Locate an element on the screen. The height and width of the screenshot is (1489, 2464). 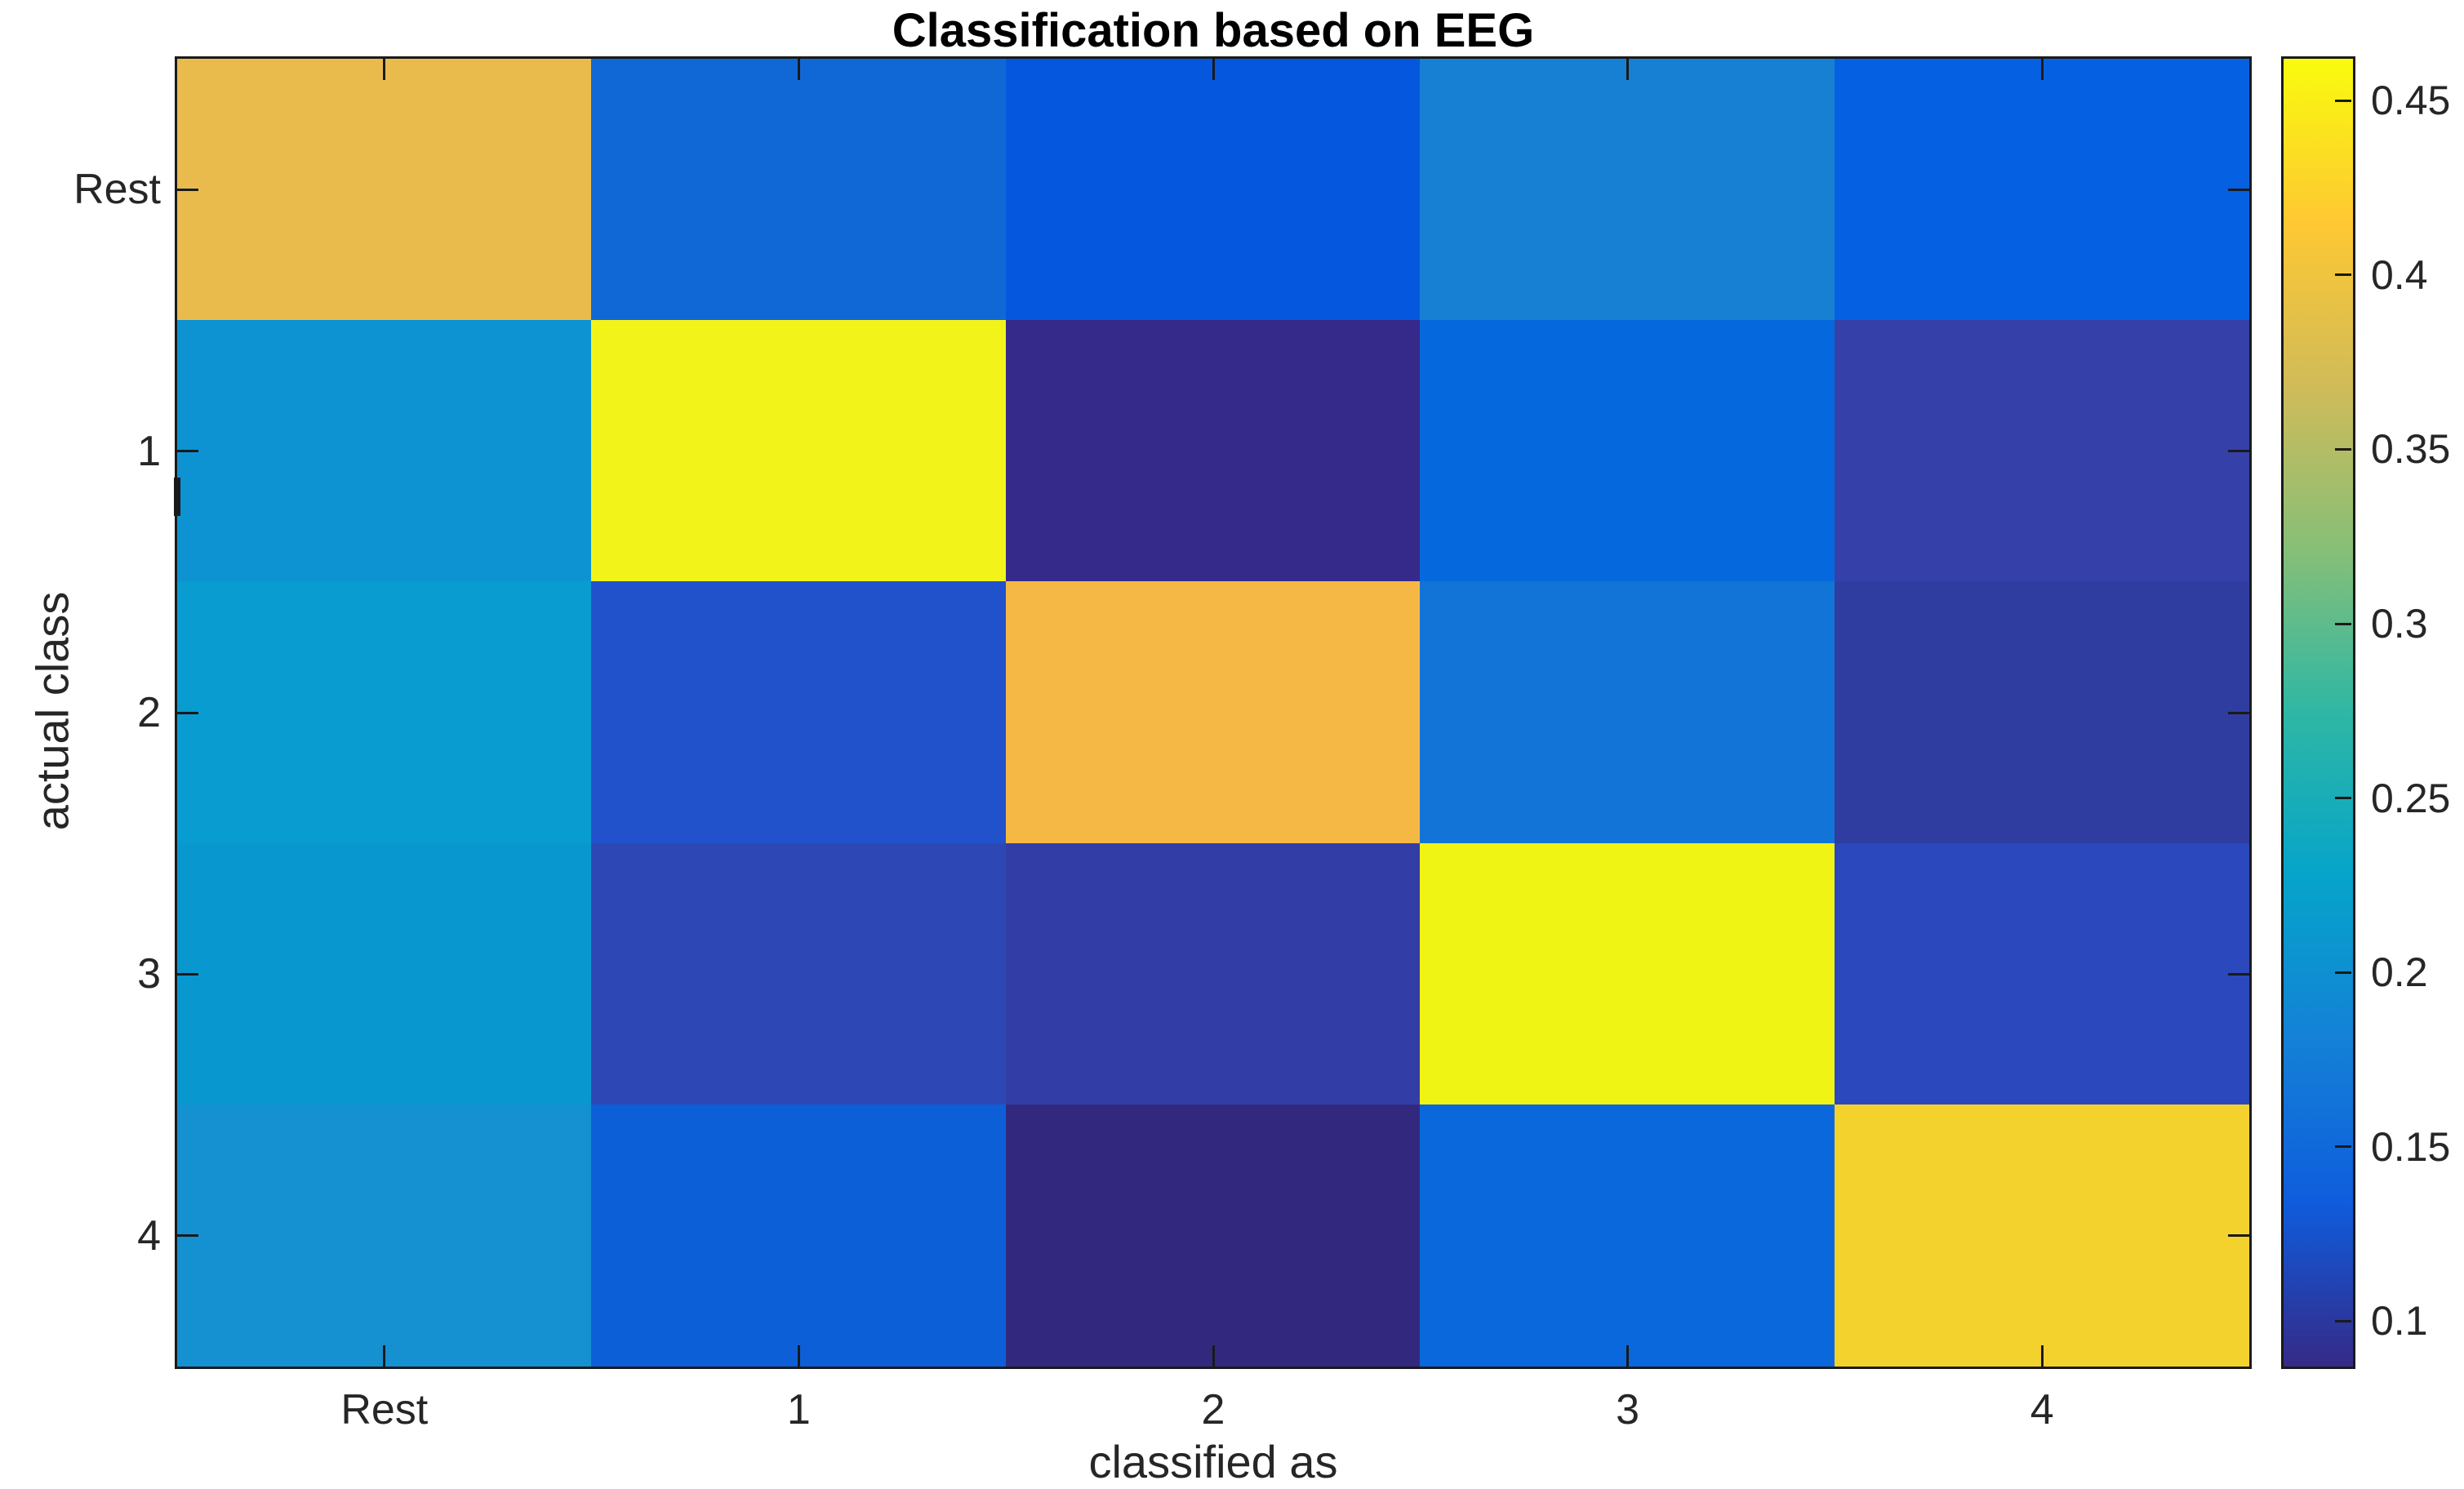
colorbar-tick-label: 0.45 is located at coordinates (2411, 101).